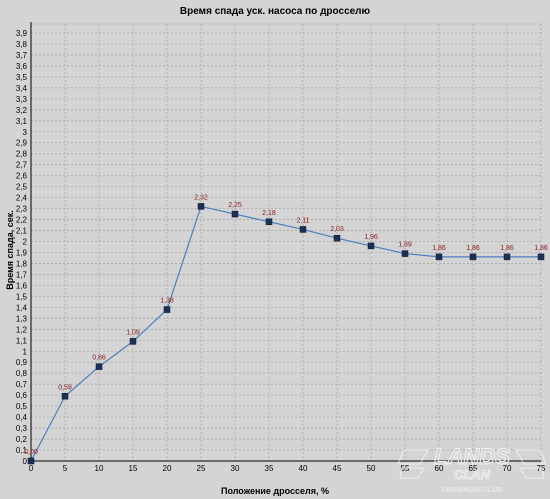  What do you see at coordinates (22, 176) in the screenshot?
I see `y-tick-label: 2,6` at bounding box center [22, 176].